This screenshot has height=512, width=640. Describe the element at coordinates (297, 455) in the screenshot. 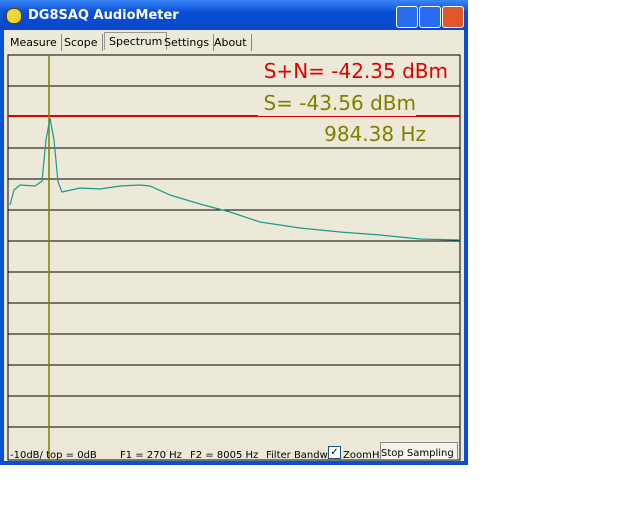

I see `filter-label: Filter Bandwi` at that location.